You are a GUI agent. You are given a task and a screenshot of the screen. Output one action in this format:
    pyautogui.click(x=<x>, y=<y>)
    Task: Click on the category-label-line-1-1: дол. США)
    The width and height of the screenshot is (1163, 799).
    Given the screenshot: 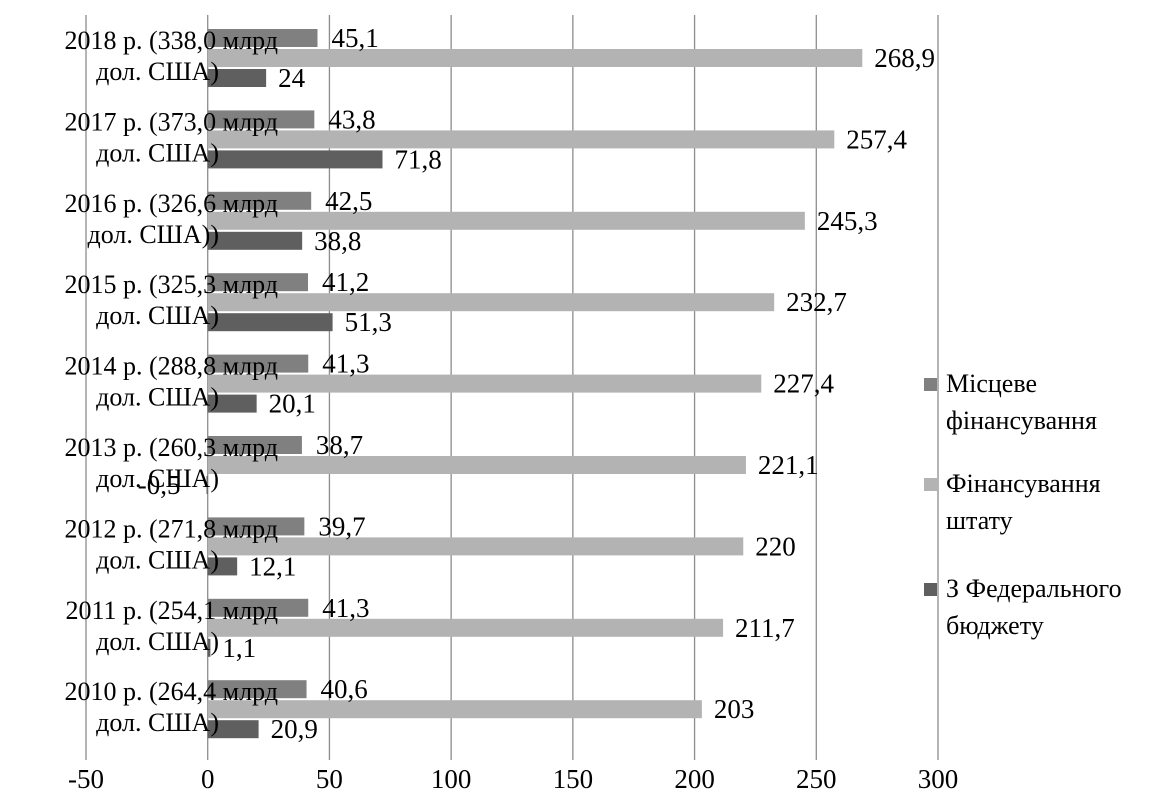 What is the action you would take?
    pyautogui.click(x=157, y=152)
    